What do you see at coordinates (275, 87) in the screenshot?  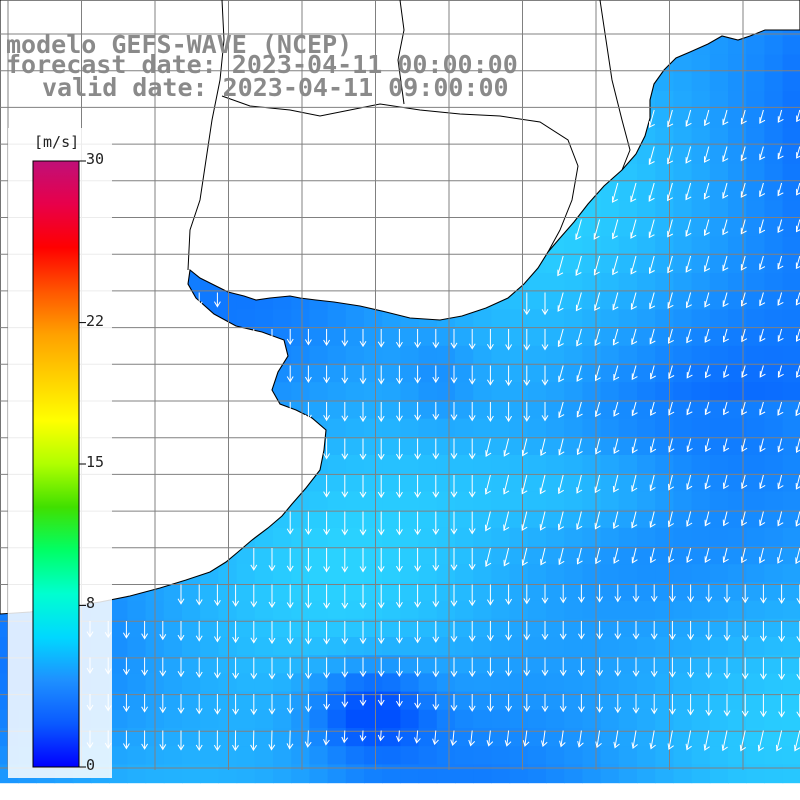 I see `title-valid-date: valid date: 2023-04-11 09:00:00` at bounding box center [275, 87].